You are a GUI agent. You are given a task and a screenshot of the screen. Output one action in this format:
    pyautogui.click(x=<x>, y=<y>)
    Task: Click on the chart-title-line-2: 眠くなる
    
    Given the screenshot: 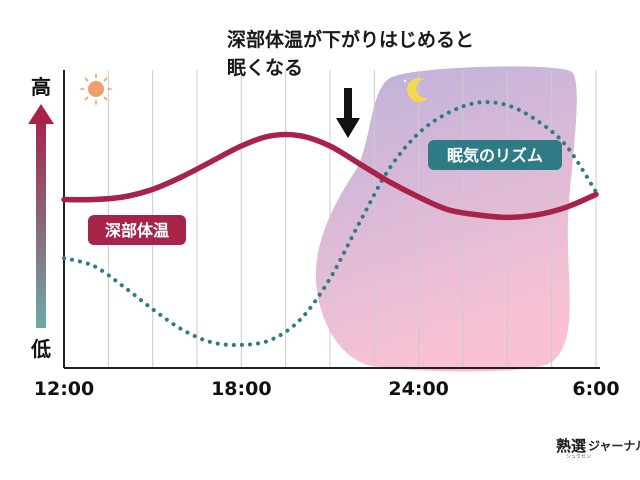 What is the action you would take?
    pyautogui.click(x=265, y=68)
    